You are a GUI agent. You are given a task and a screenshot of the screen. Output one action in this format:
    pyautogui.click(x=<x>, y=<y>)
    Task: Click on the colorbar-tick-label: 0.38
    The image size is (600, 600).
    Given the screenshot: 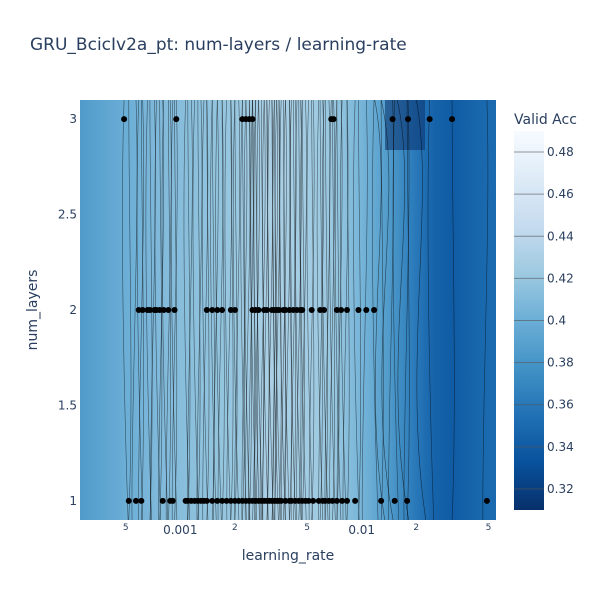 What is the action you would take?
    pyautogui.click(x=560, y=363)
    